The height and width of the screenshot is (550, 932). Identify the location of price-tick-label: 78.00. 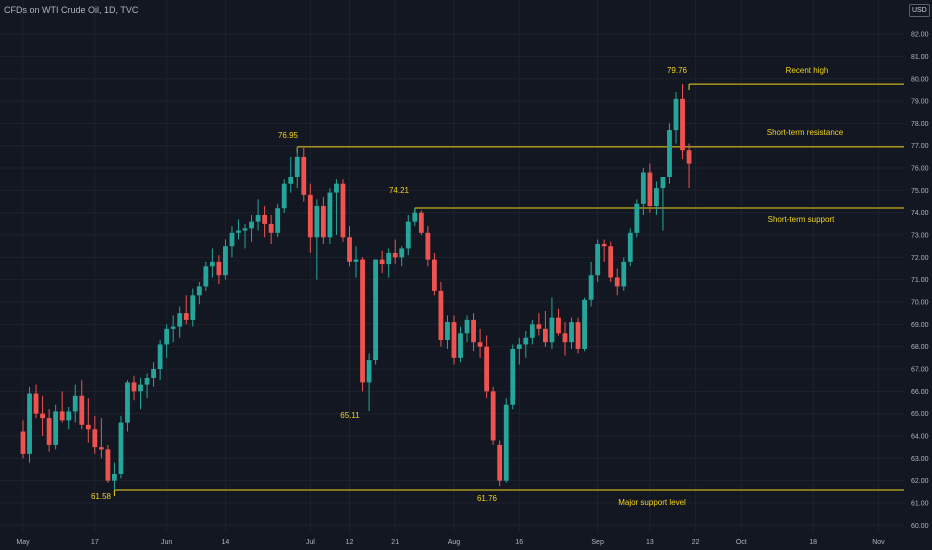
(920, 124).